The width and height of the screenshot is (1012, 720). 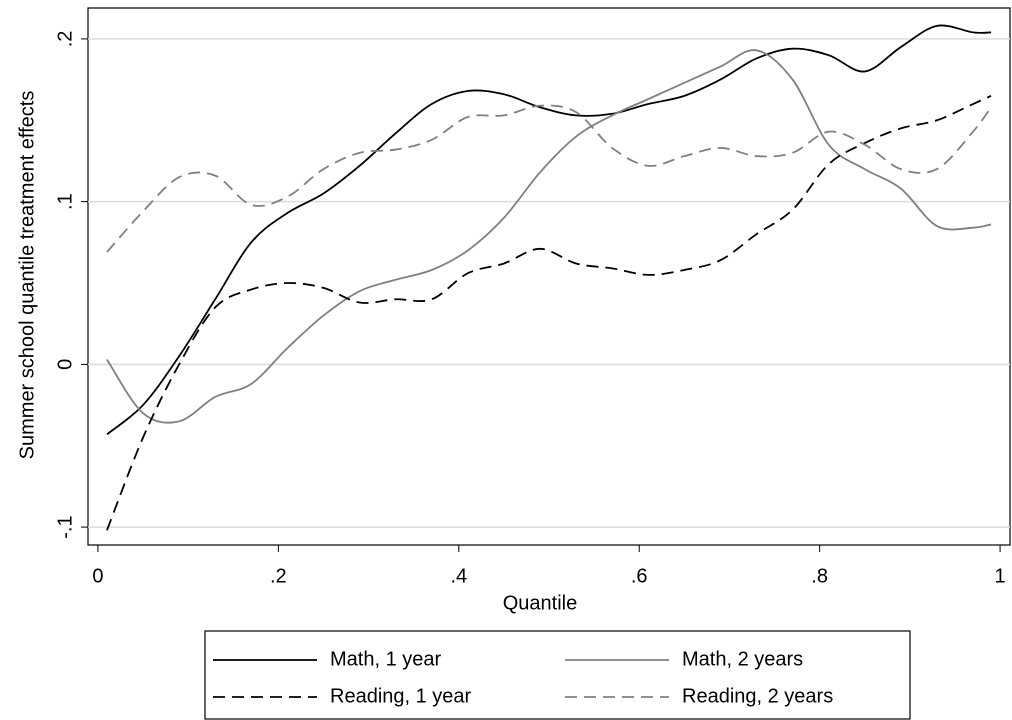 I want to click on legend-box, so click(x=557, y=675).